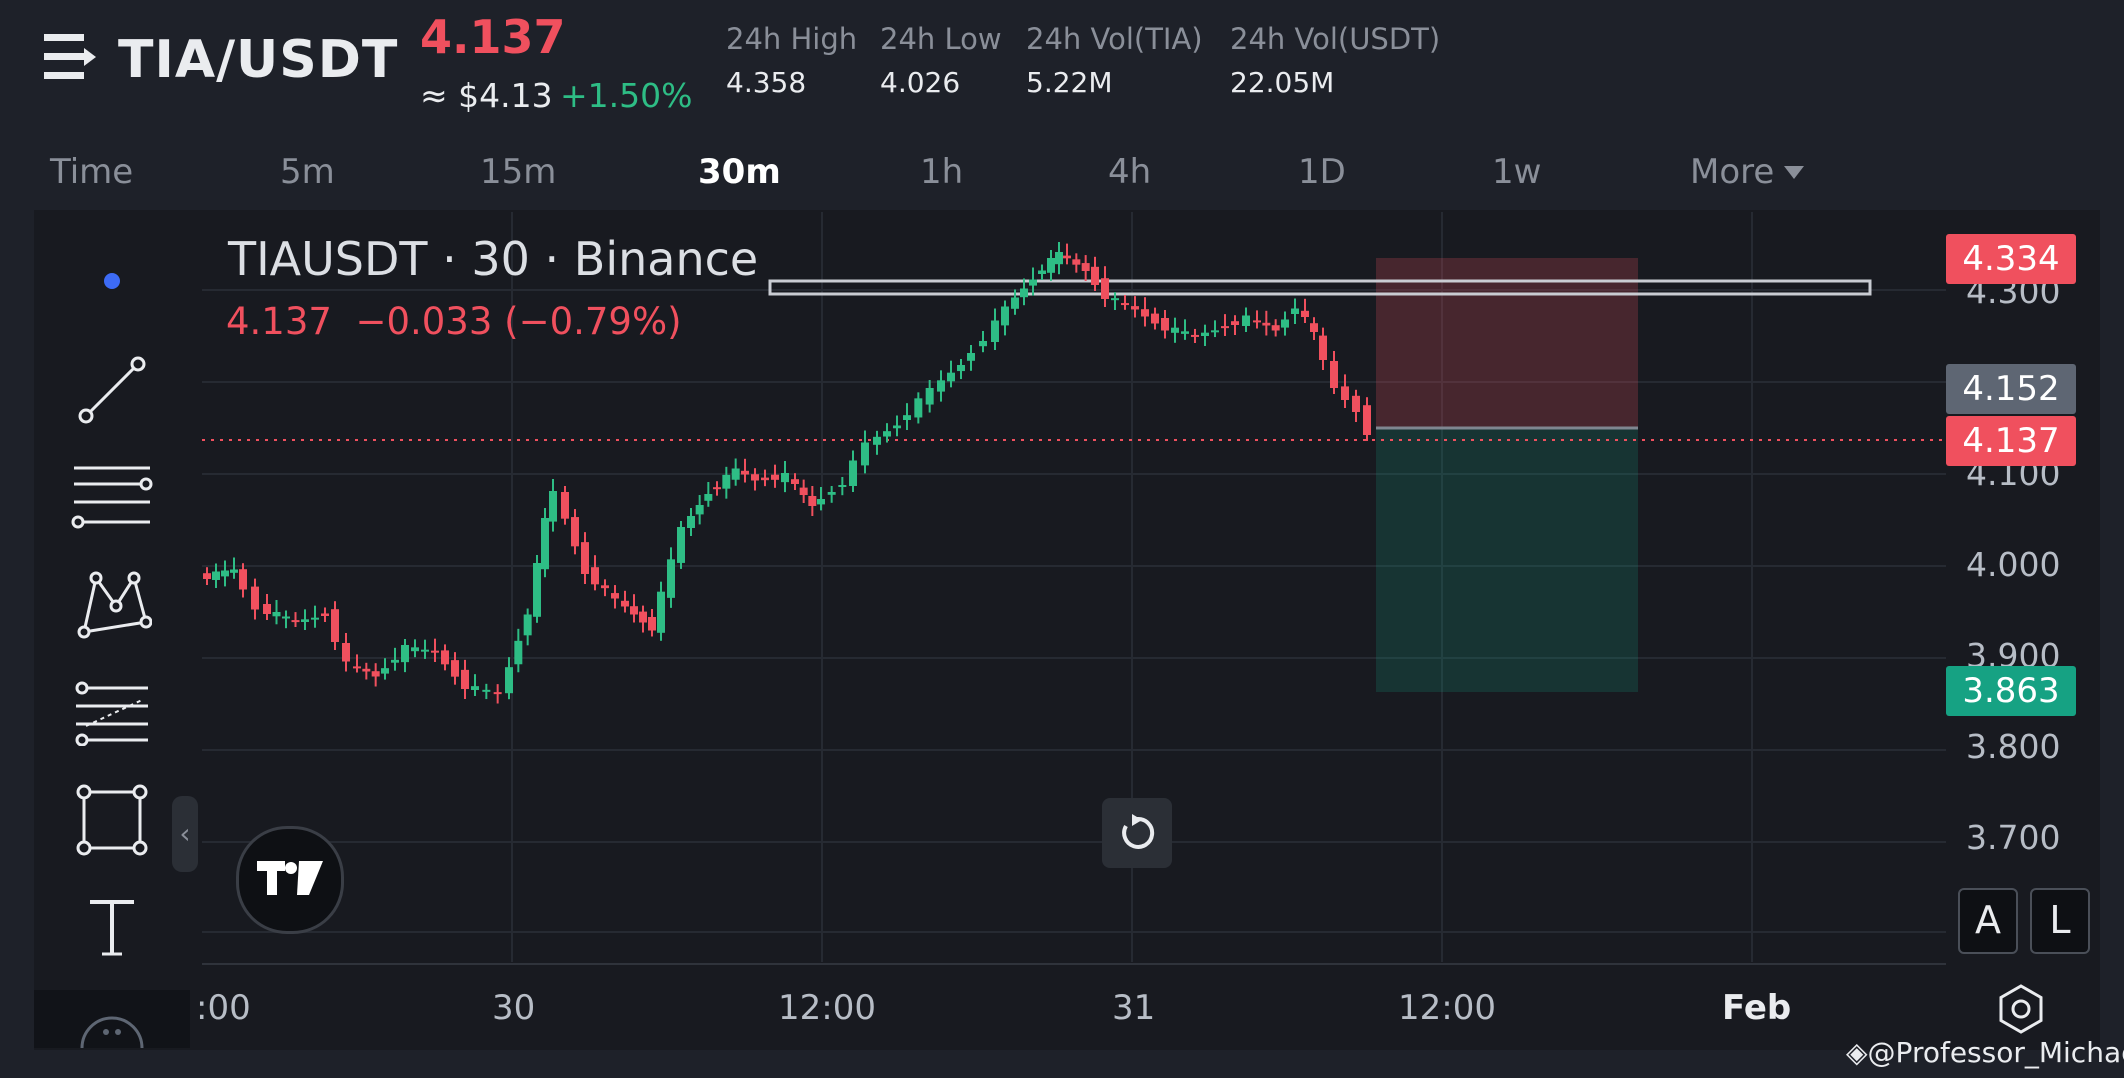 The image size is (2124, 1078). What do you see at coordinates (1335, 39) in the screenshot?
I see `stat-label-vol-usdt: 24h Vol(USDT)` at bounding box center [1335, 39].